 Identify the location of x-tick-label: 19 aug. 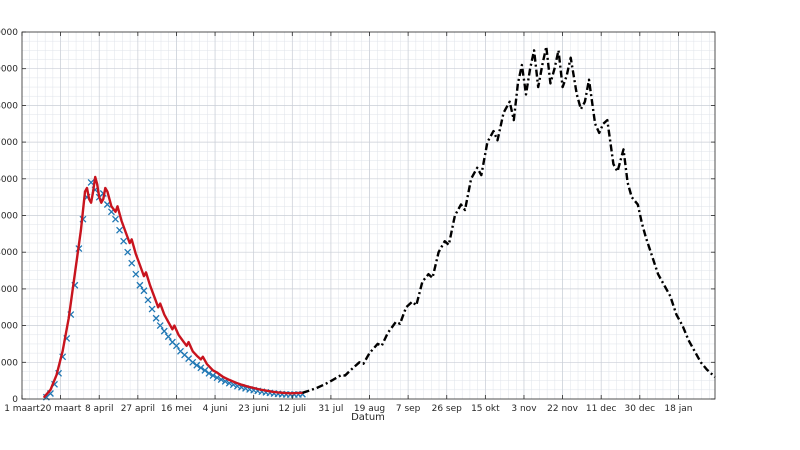
(369, 409).